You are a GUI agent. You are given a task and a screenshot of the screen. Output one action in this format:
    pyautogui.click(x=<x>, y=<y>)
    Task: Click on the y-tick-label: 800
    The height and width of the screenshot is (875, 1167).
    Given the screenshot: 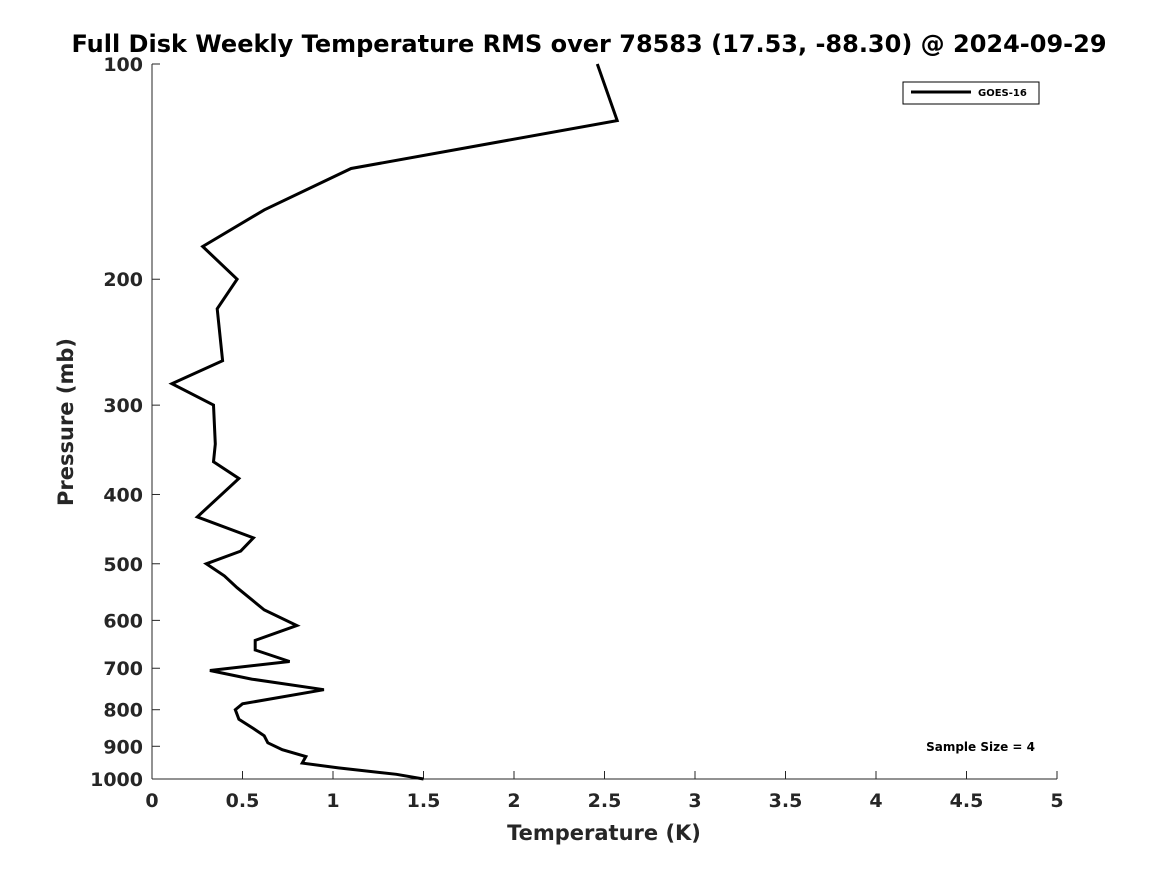 What is the action you would take?
    pyautogui.click(x=123, y=711)
    